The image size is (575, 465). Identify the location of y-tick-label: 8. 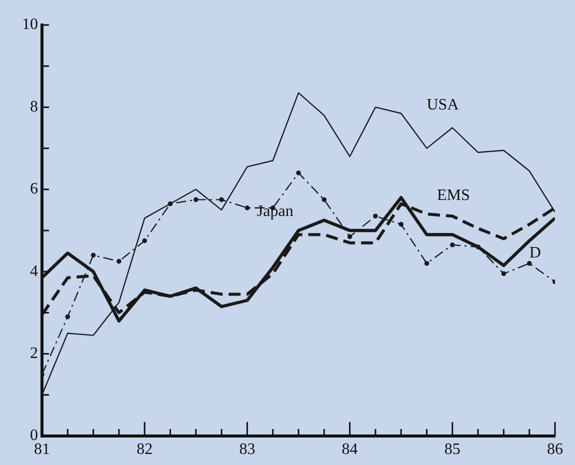
(34, 107).